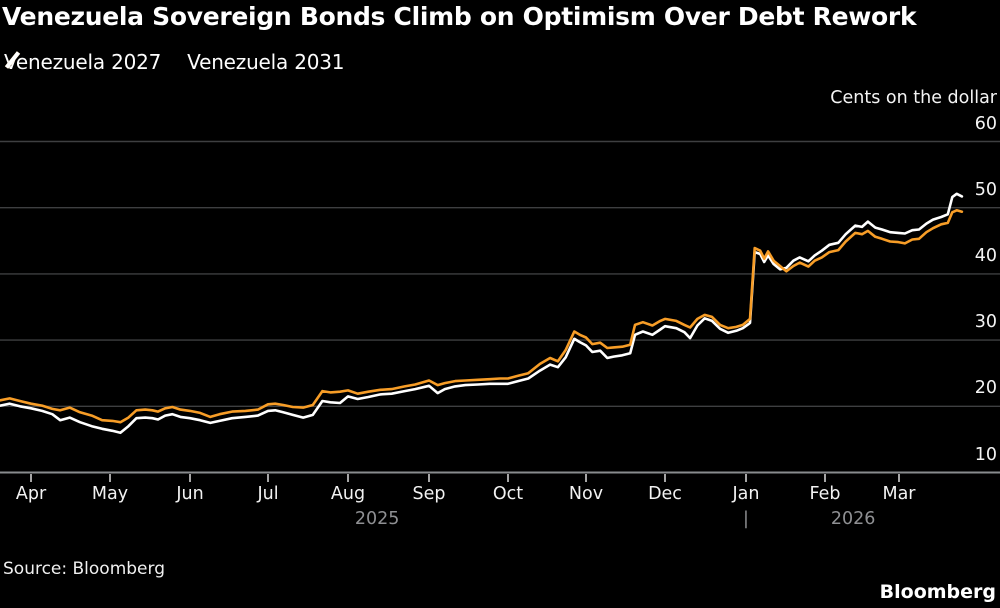 The width and height of the screenshot is (1000, 608). Describe the element at coordinates (853, 519) in the screenshot. I see `year-label-2026: 2026` at that location.